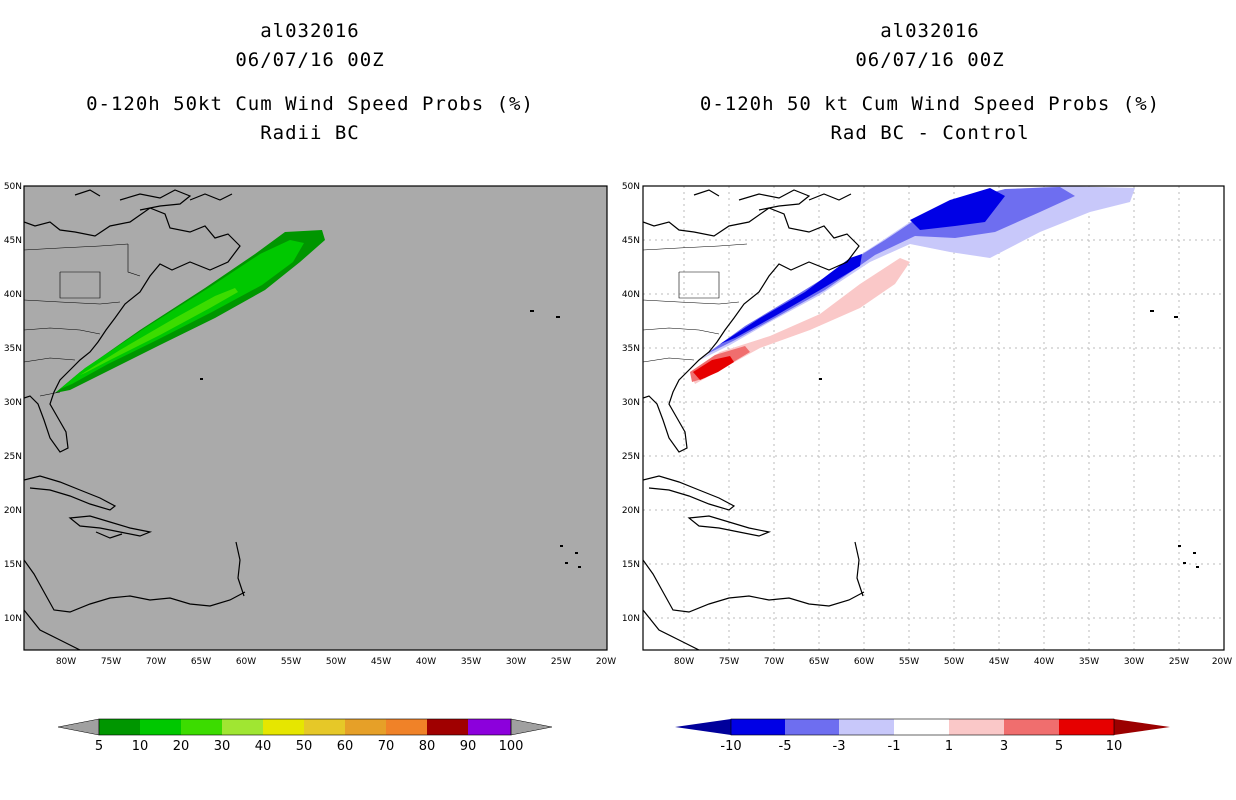 This screenshot has height=800, width=1236. Describe the element at coordinates (310, 31) in the screenshot. I see `left-storm-id: al032016` at that location.